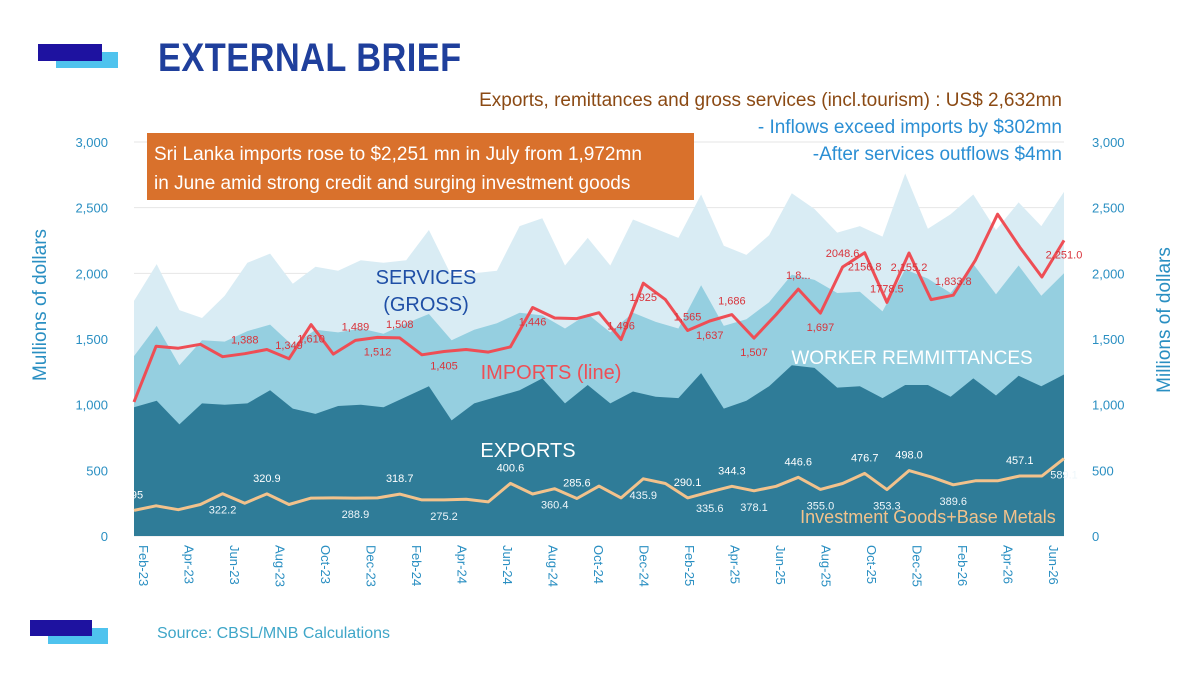 The height and width of the screenshot is (676, 1200). Describe the element at coordinates (577, 483) in the screenshot. I see `investment-data-label: 285.6` at that location.